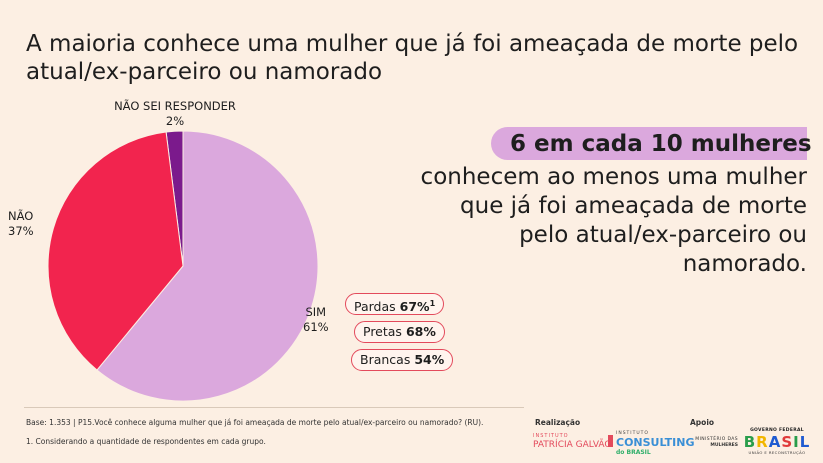 Image resolution: width=823 pixels, height=463 pixels. I want to click on footnote-mark: 1, so click(432, 303).